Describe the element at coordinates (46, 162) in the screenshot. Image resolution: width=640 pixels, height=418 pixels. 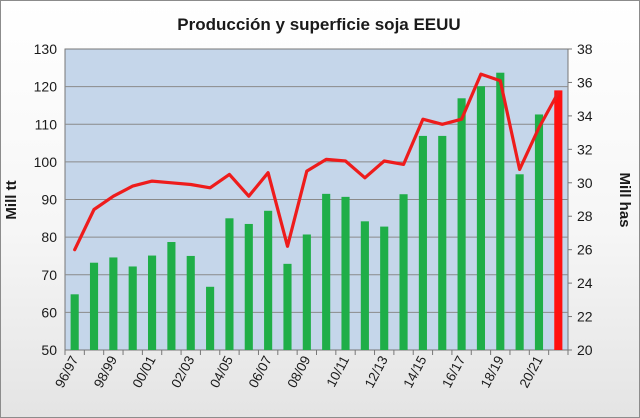
I see `y-tick-label: 100` at that location.